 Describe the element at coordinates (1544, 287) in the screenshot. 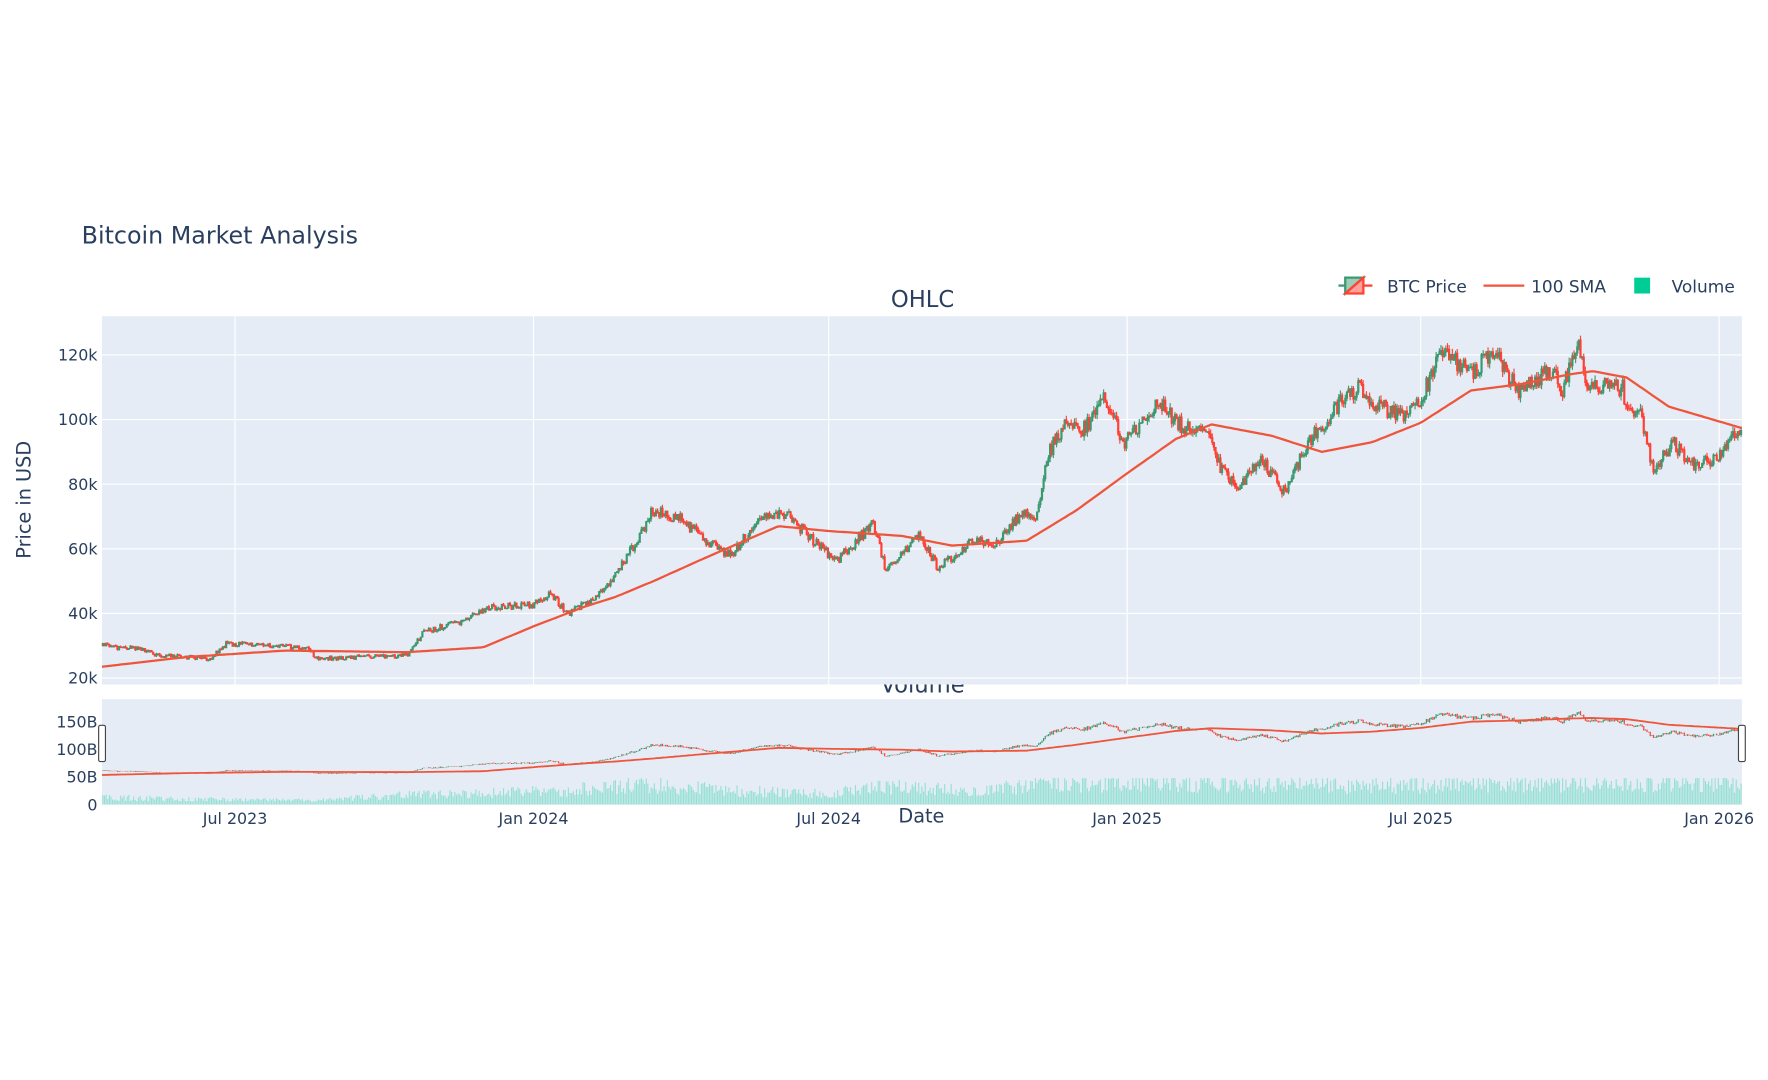

I see `legend-item-100-sma: 100 SMA` at that location.